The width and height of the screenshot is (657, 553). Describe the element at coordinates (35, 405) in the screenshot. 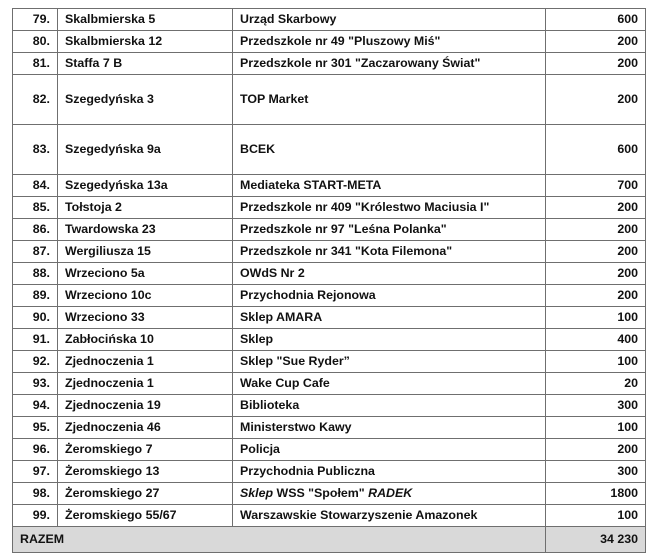

I see `row-index-cell: 94.` at that location.